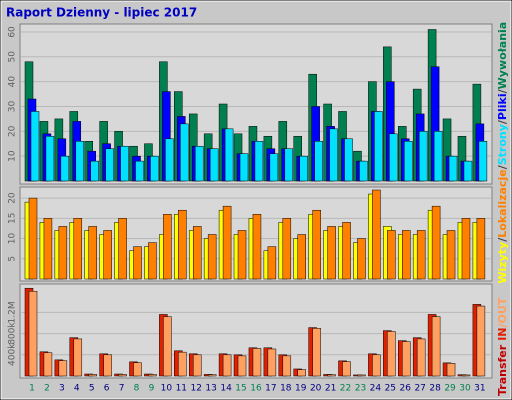 The image size is (512, 400). What do you see at coordinates (301, 389) in the screenshot?
I see `x-tick-label: 19` at bounding box center [301, 389].